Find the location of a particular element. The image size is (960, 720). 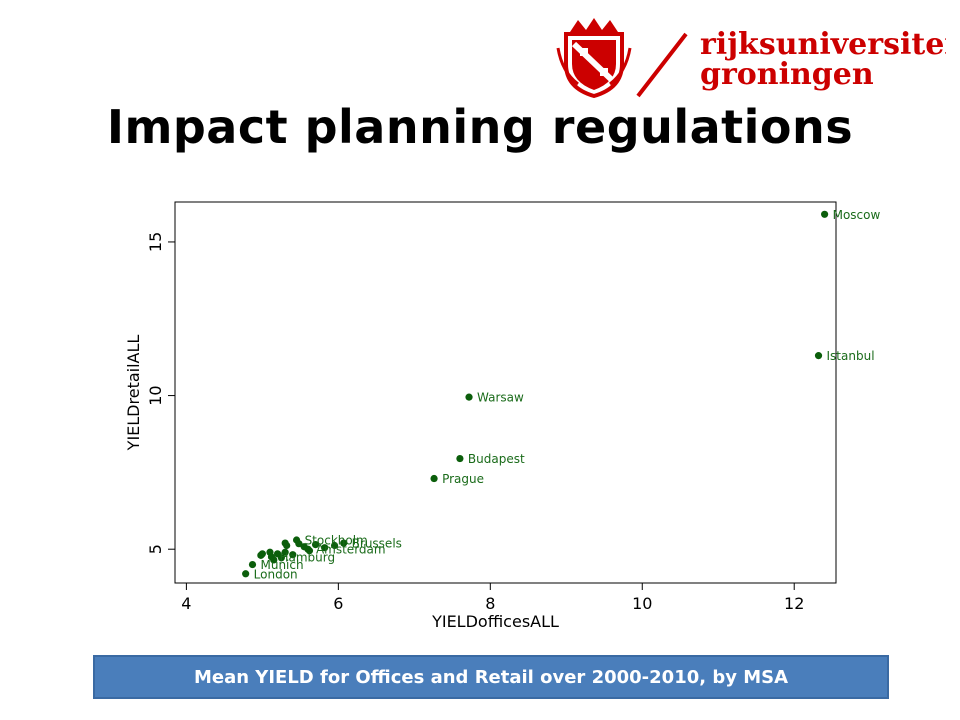

point-label: Stockholm is located at coordinates (336, 540).